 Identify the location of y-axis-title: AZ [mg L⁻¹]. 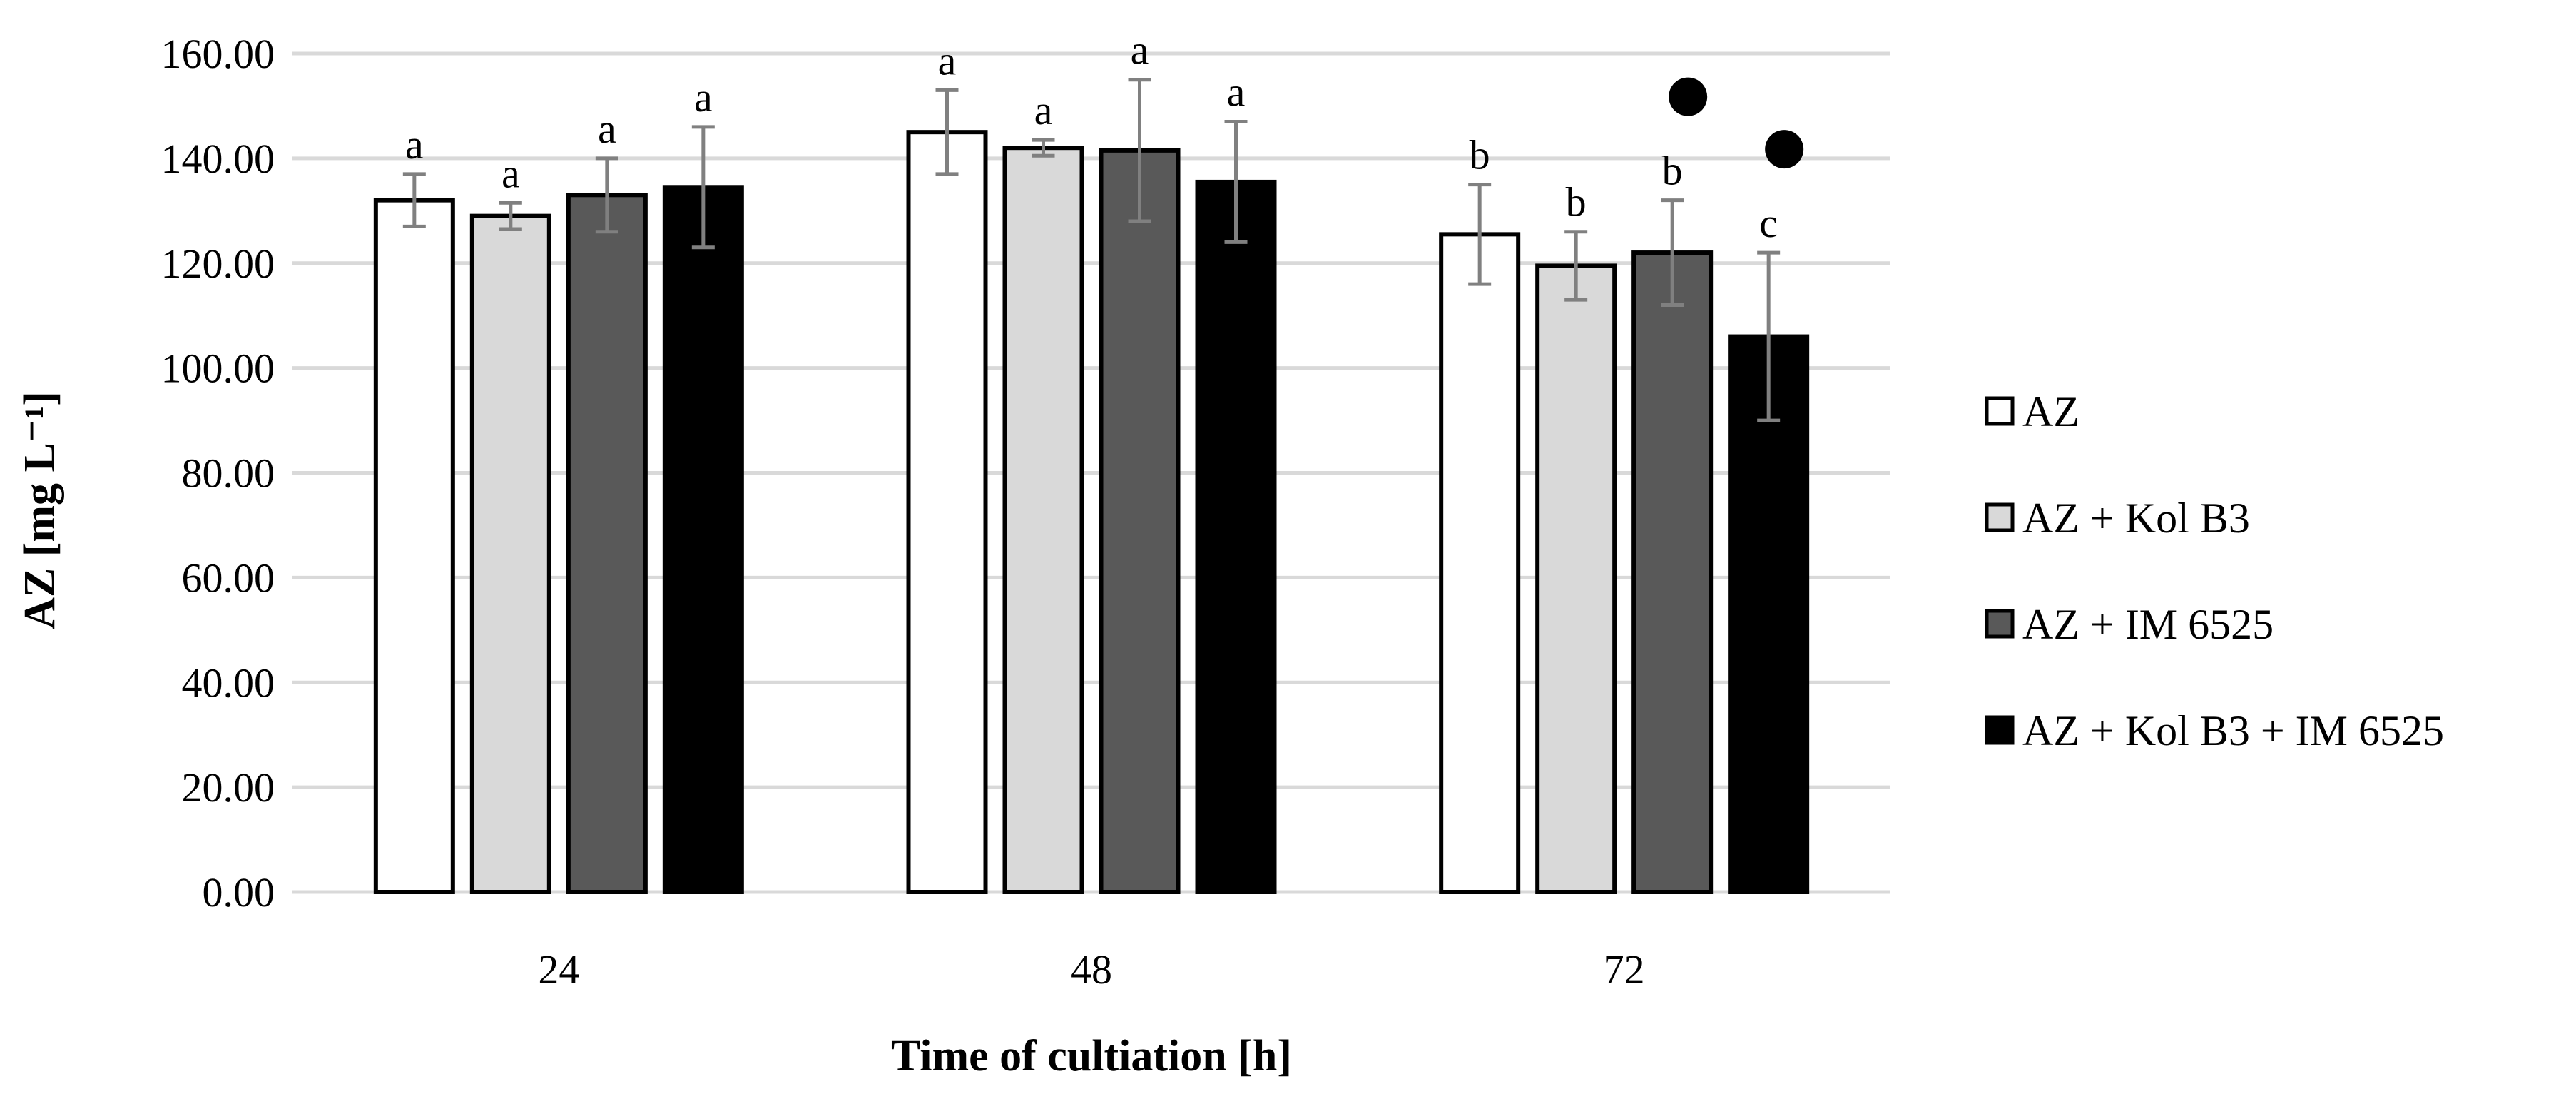
(40, 510).